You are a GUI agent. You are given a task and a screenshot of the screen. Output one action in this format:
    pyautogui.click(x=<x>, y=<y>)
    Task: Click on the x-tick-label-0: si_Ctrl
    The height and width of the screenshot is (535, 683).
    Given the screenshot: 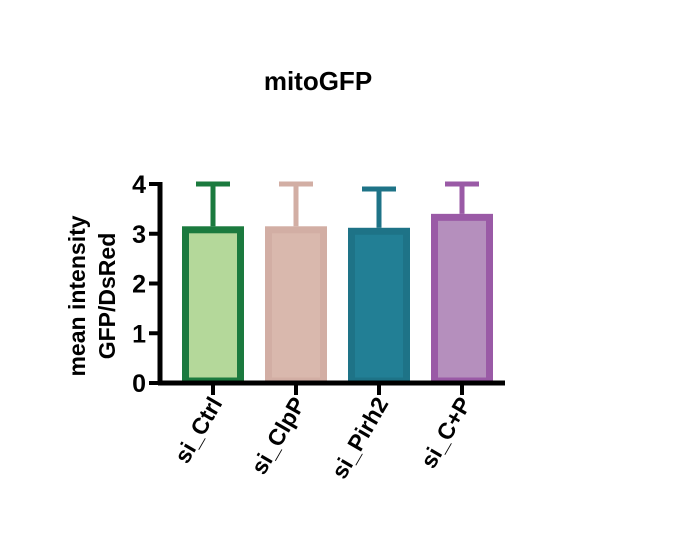 What is the action you would take?
    pyautogui.click(x=198, y=430)
    